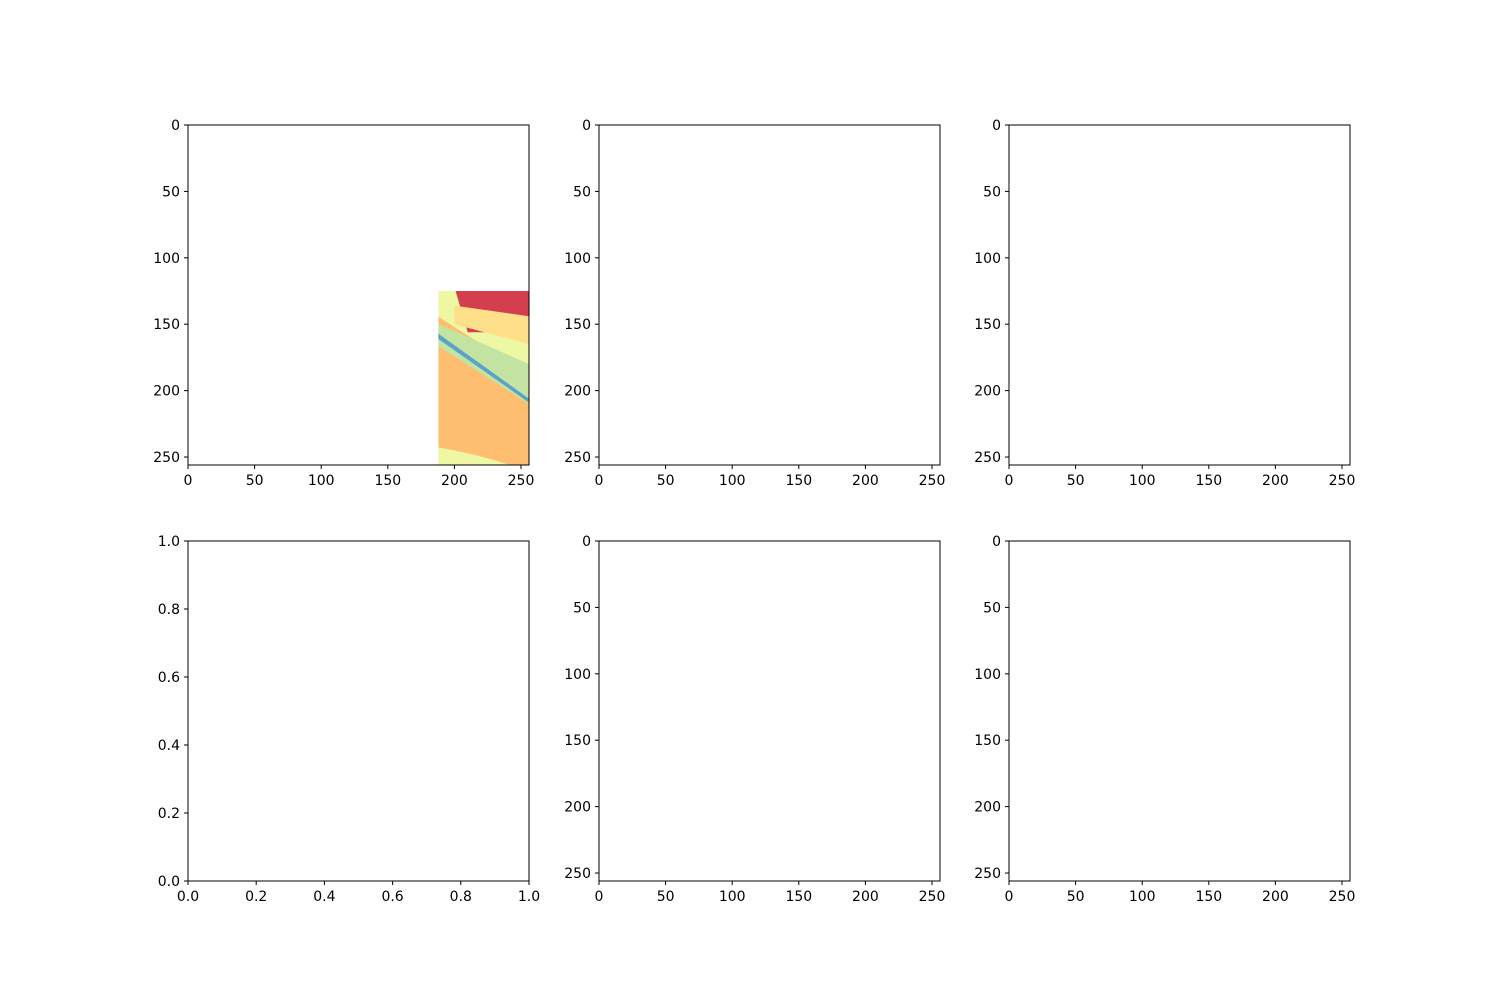 The image size is (1500, 1000). What do you see at coordinates (474, 456) in the screenshot?
I see `segment-vegetation` at bounding box center [474, 456].